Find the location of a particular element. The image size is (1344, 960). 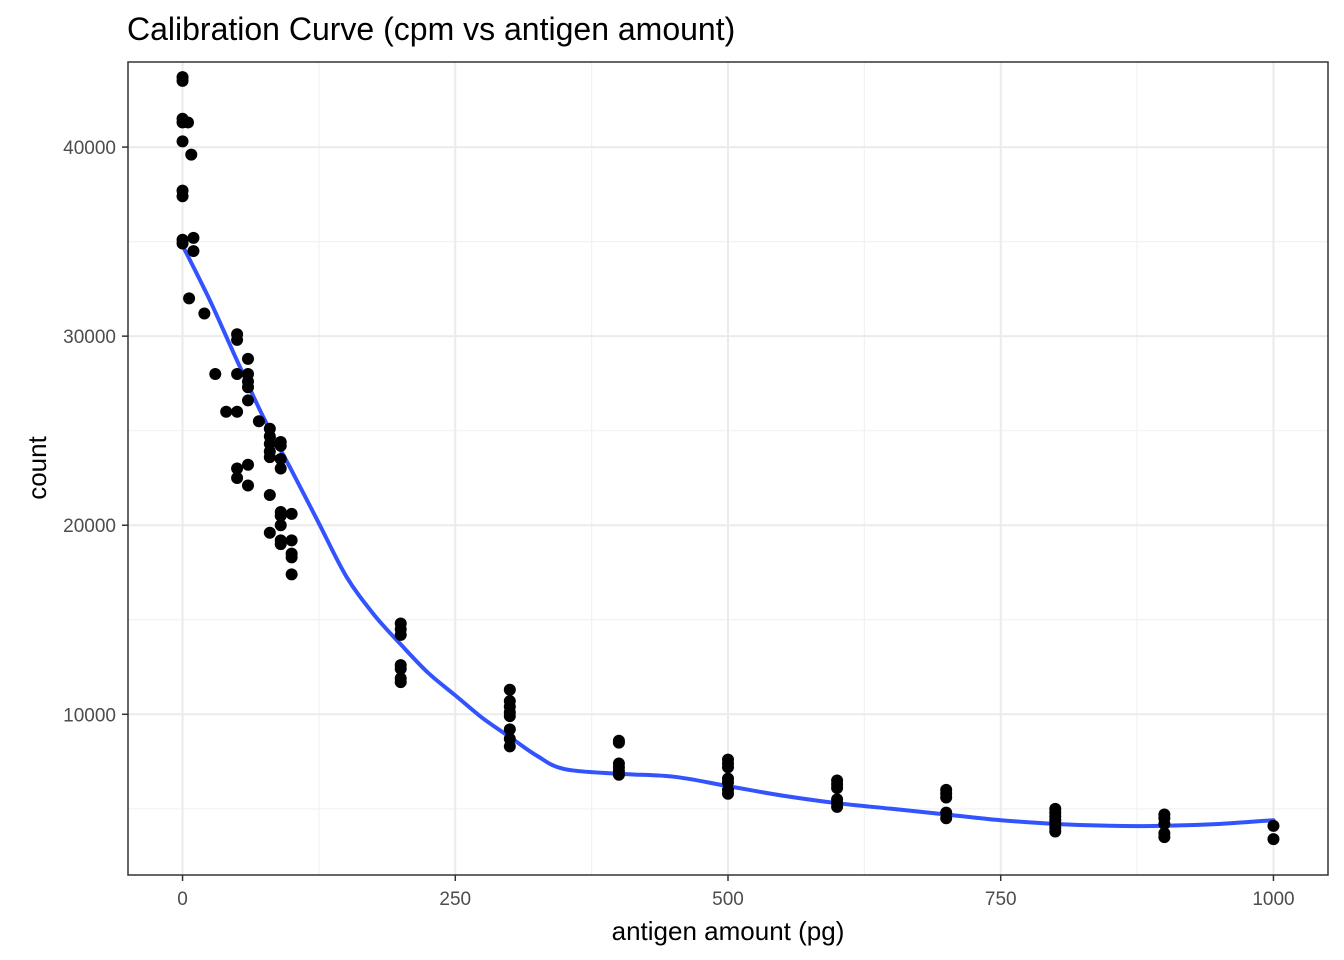

x-tick-label: 250 is located at coordinates (455, 899).